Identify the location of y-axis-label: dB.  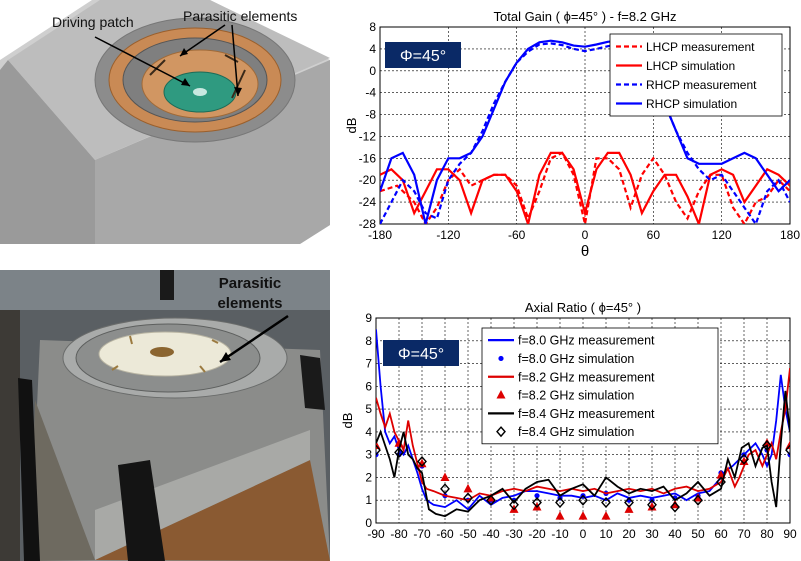
(347, 421).